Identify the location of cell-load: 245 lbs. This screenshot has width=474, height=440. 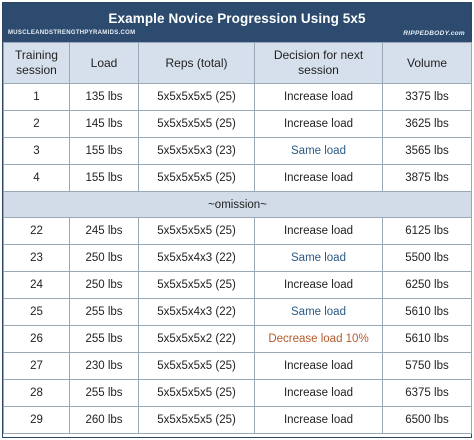
(104, 231).